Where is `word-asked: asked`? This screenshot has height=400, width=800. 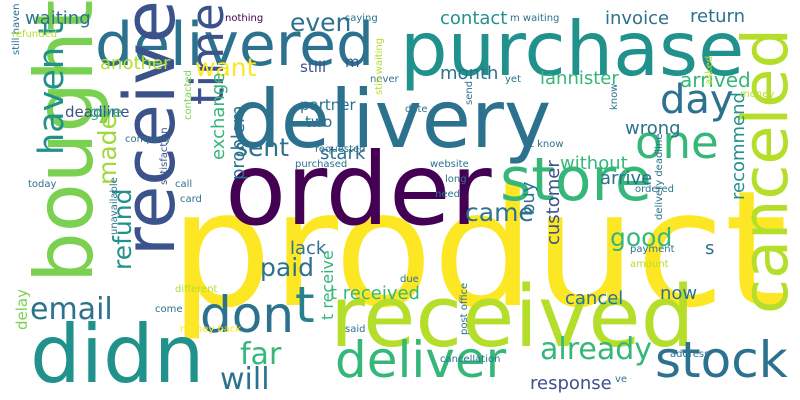
word-asked: asked is located at coordinates (709, 70).